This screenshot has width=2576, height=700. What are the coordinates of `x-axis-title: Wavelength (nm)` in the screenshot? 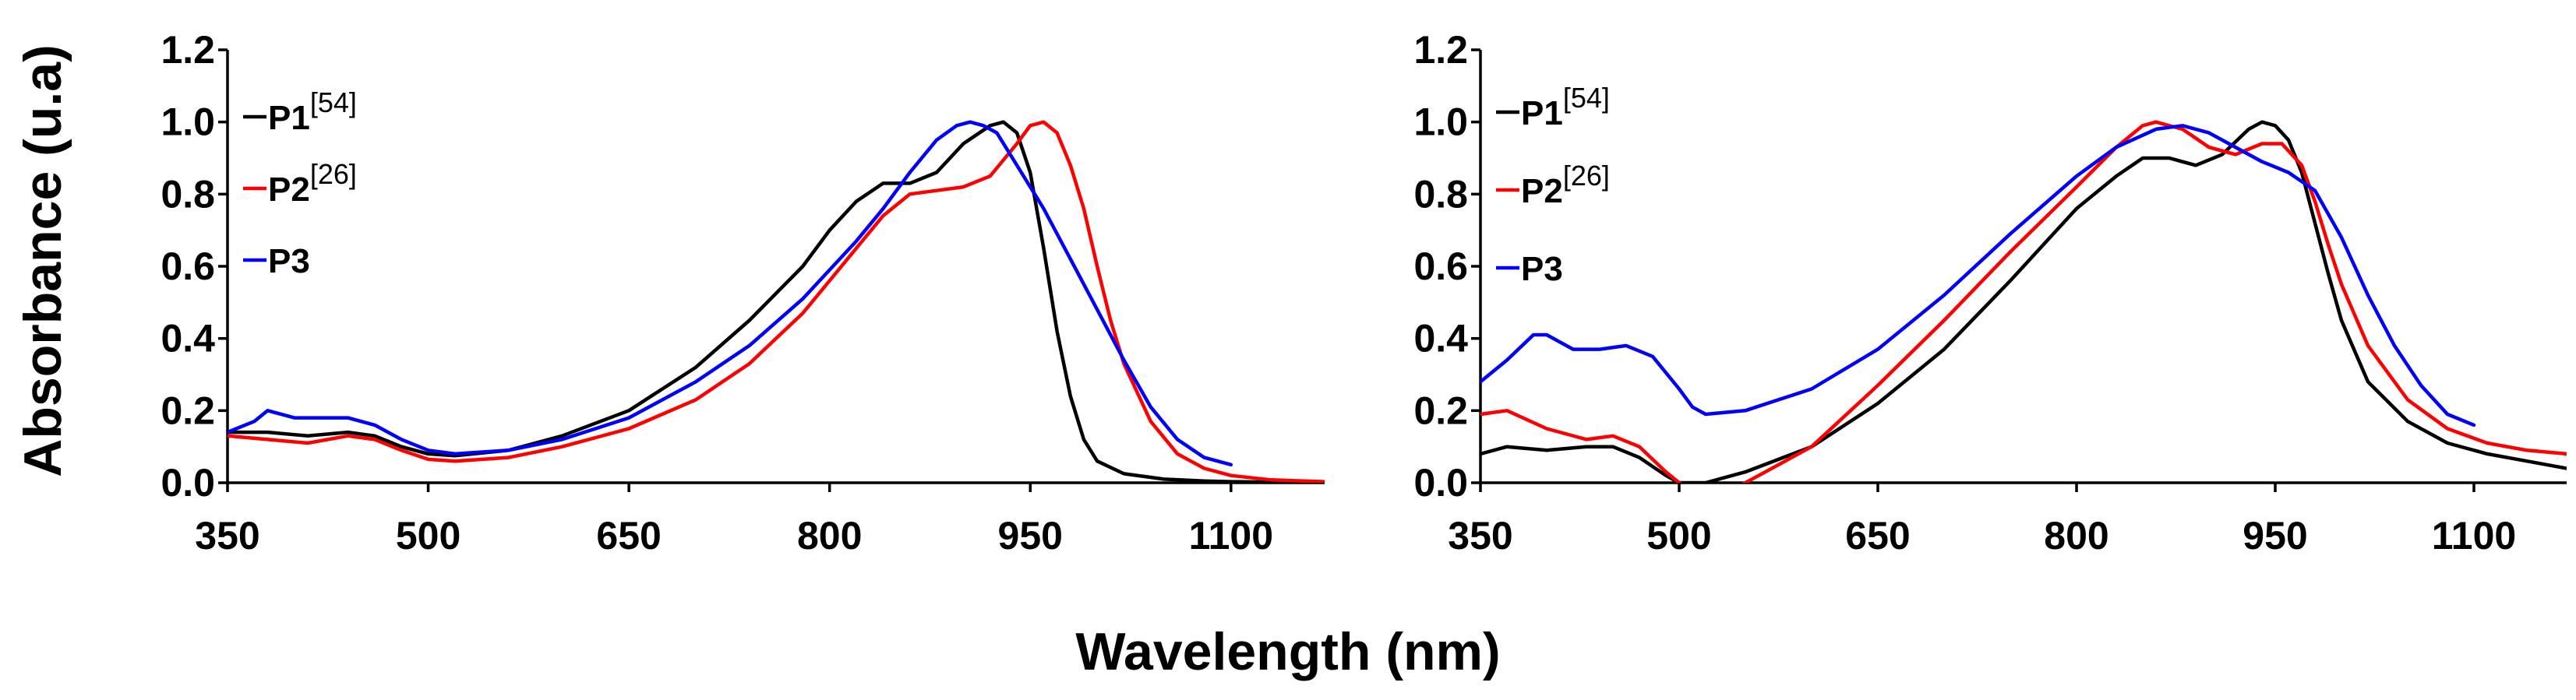 It's located at (1287, 651).